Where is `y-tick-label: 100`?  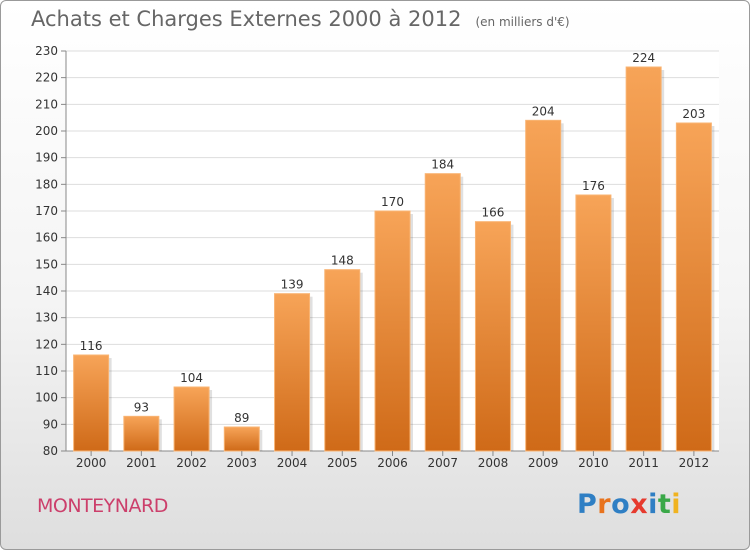
y-tick-label: 100 is located at coordinates (46, 398).